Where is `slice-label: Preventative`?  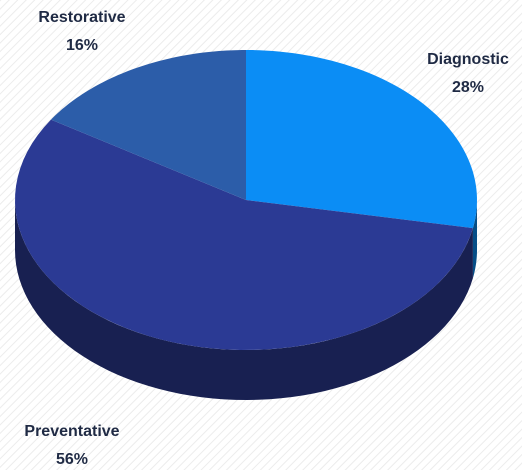 slice-label: Preventative is located at coordinates (71, 431).